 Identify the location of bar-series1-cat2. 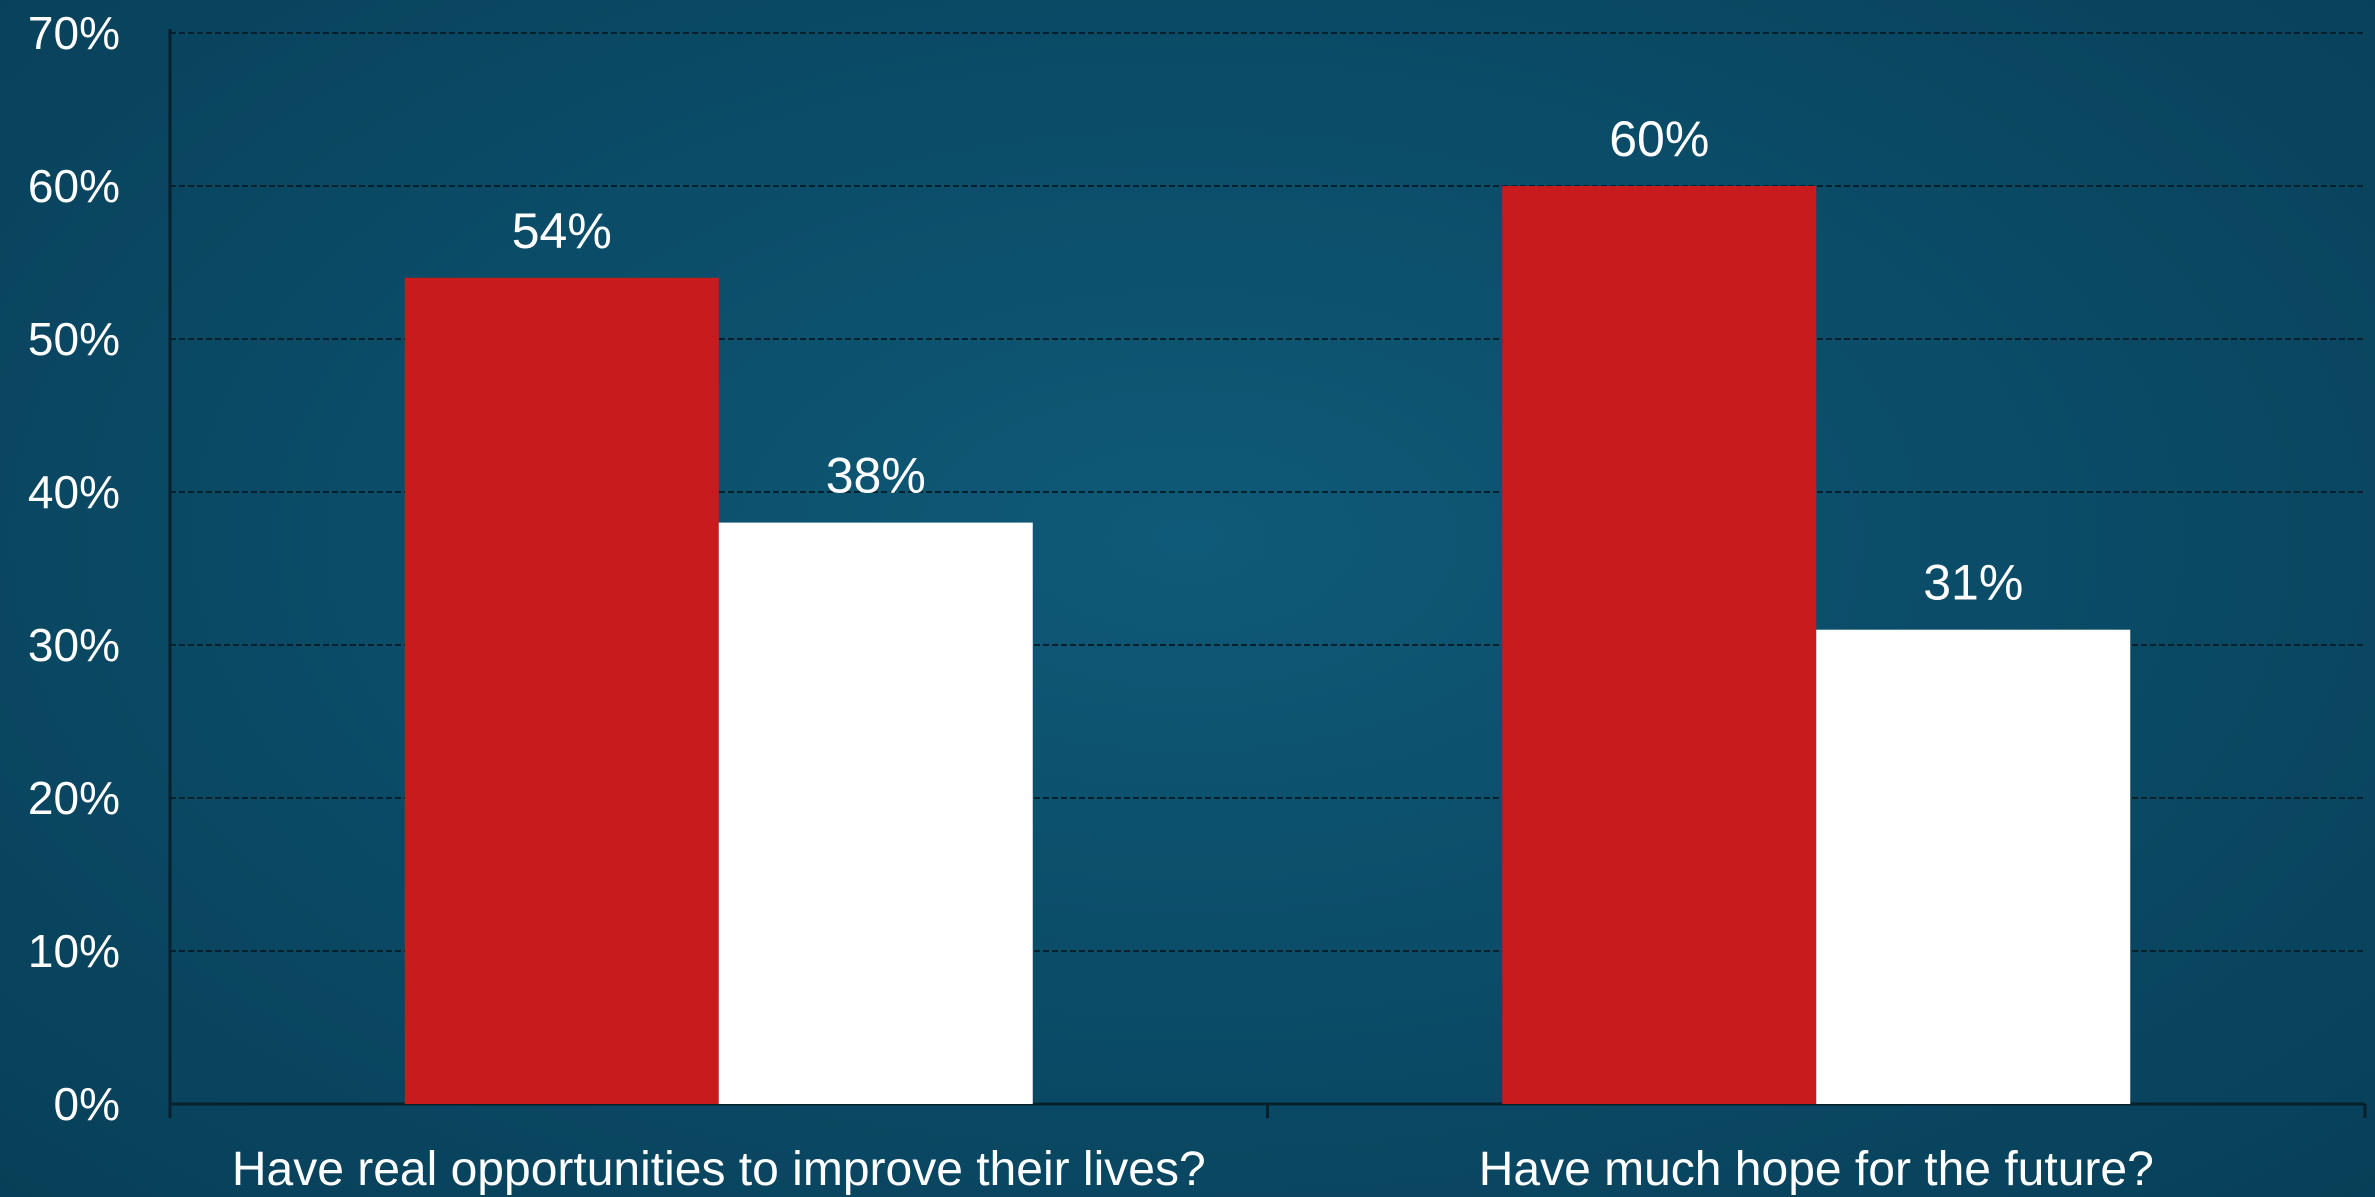
(1659, 645).